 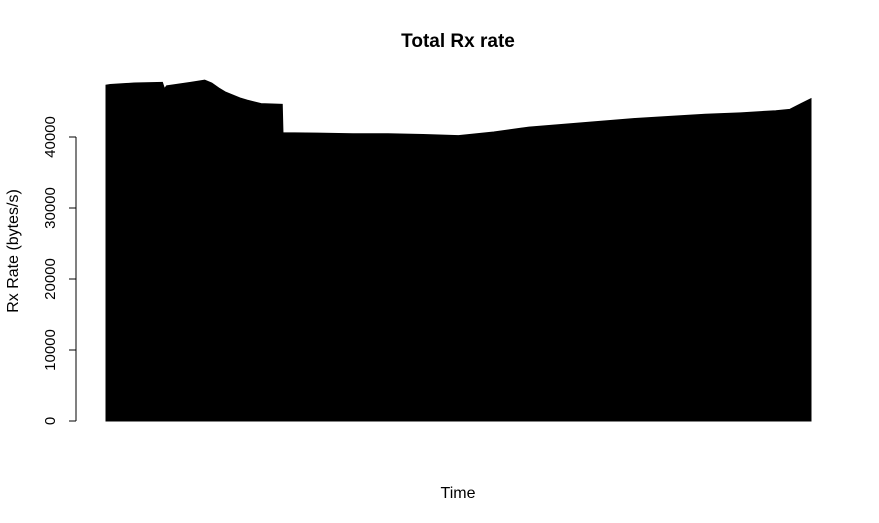 What do you see at coordinates (50, 350) in the screenshot?
I see `y-tick-label: 10000` at bounding box center [50, 350].